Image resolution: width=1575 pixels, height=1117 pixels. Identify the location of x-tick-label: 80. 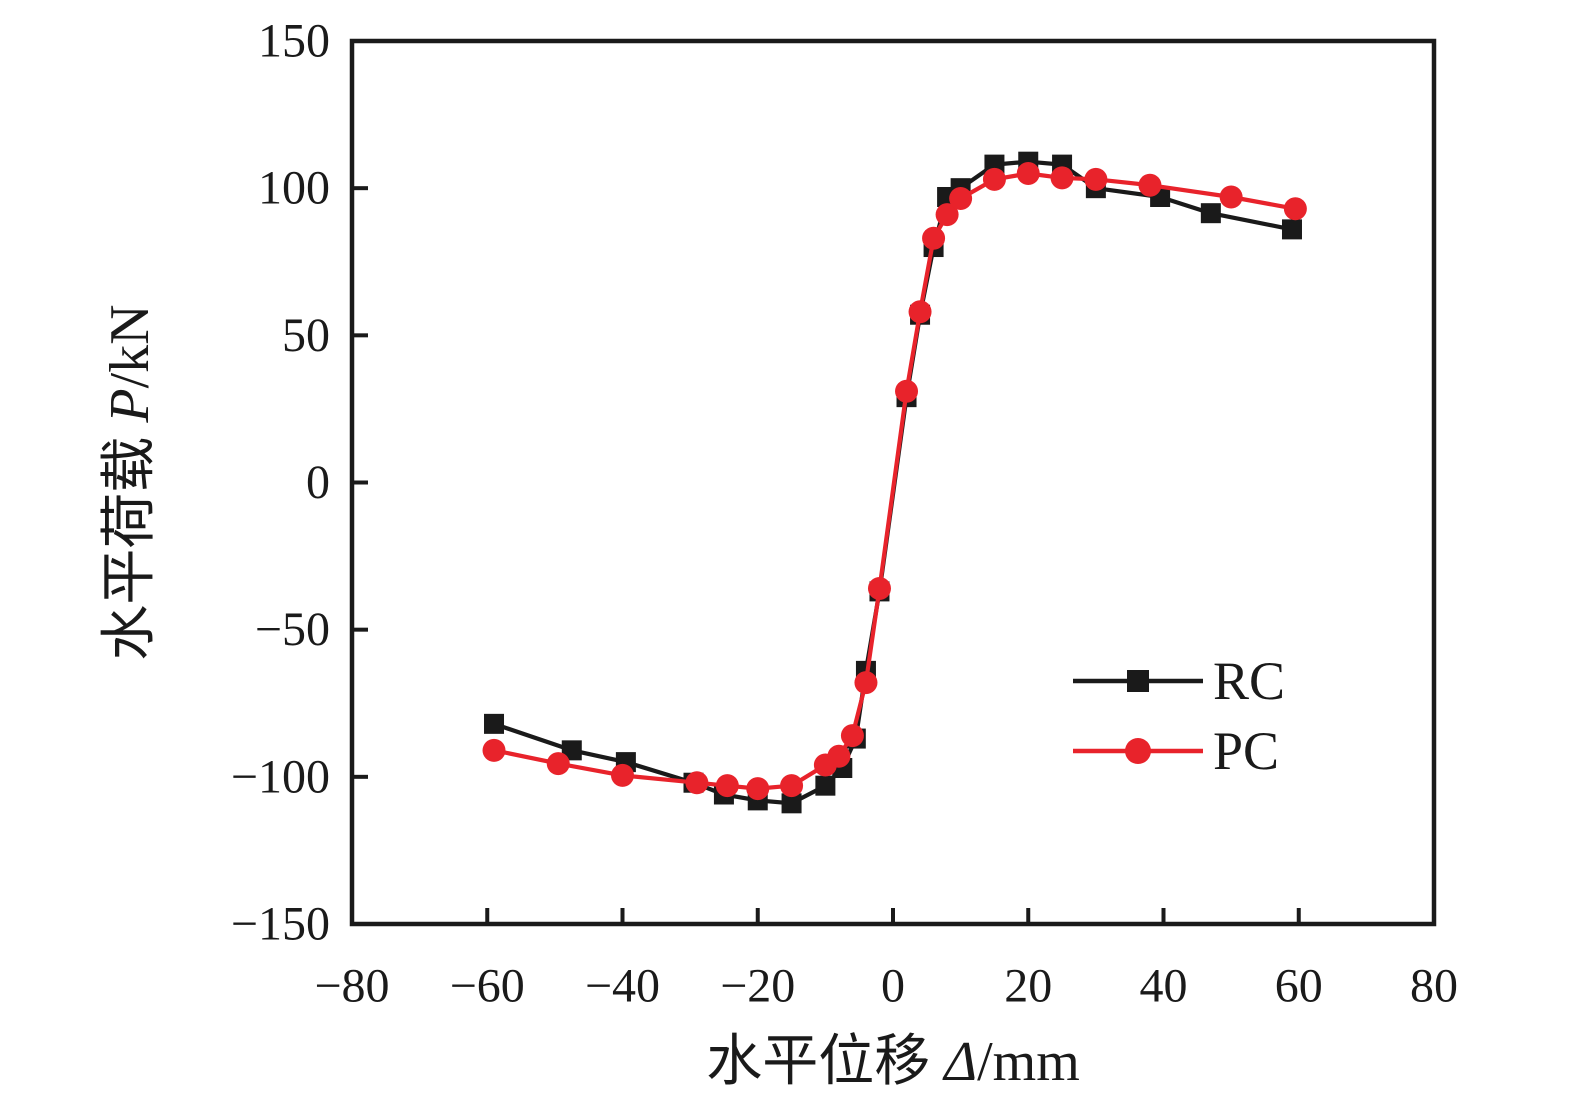
(1434, 986).